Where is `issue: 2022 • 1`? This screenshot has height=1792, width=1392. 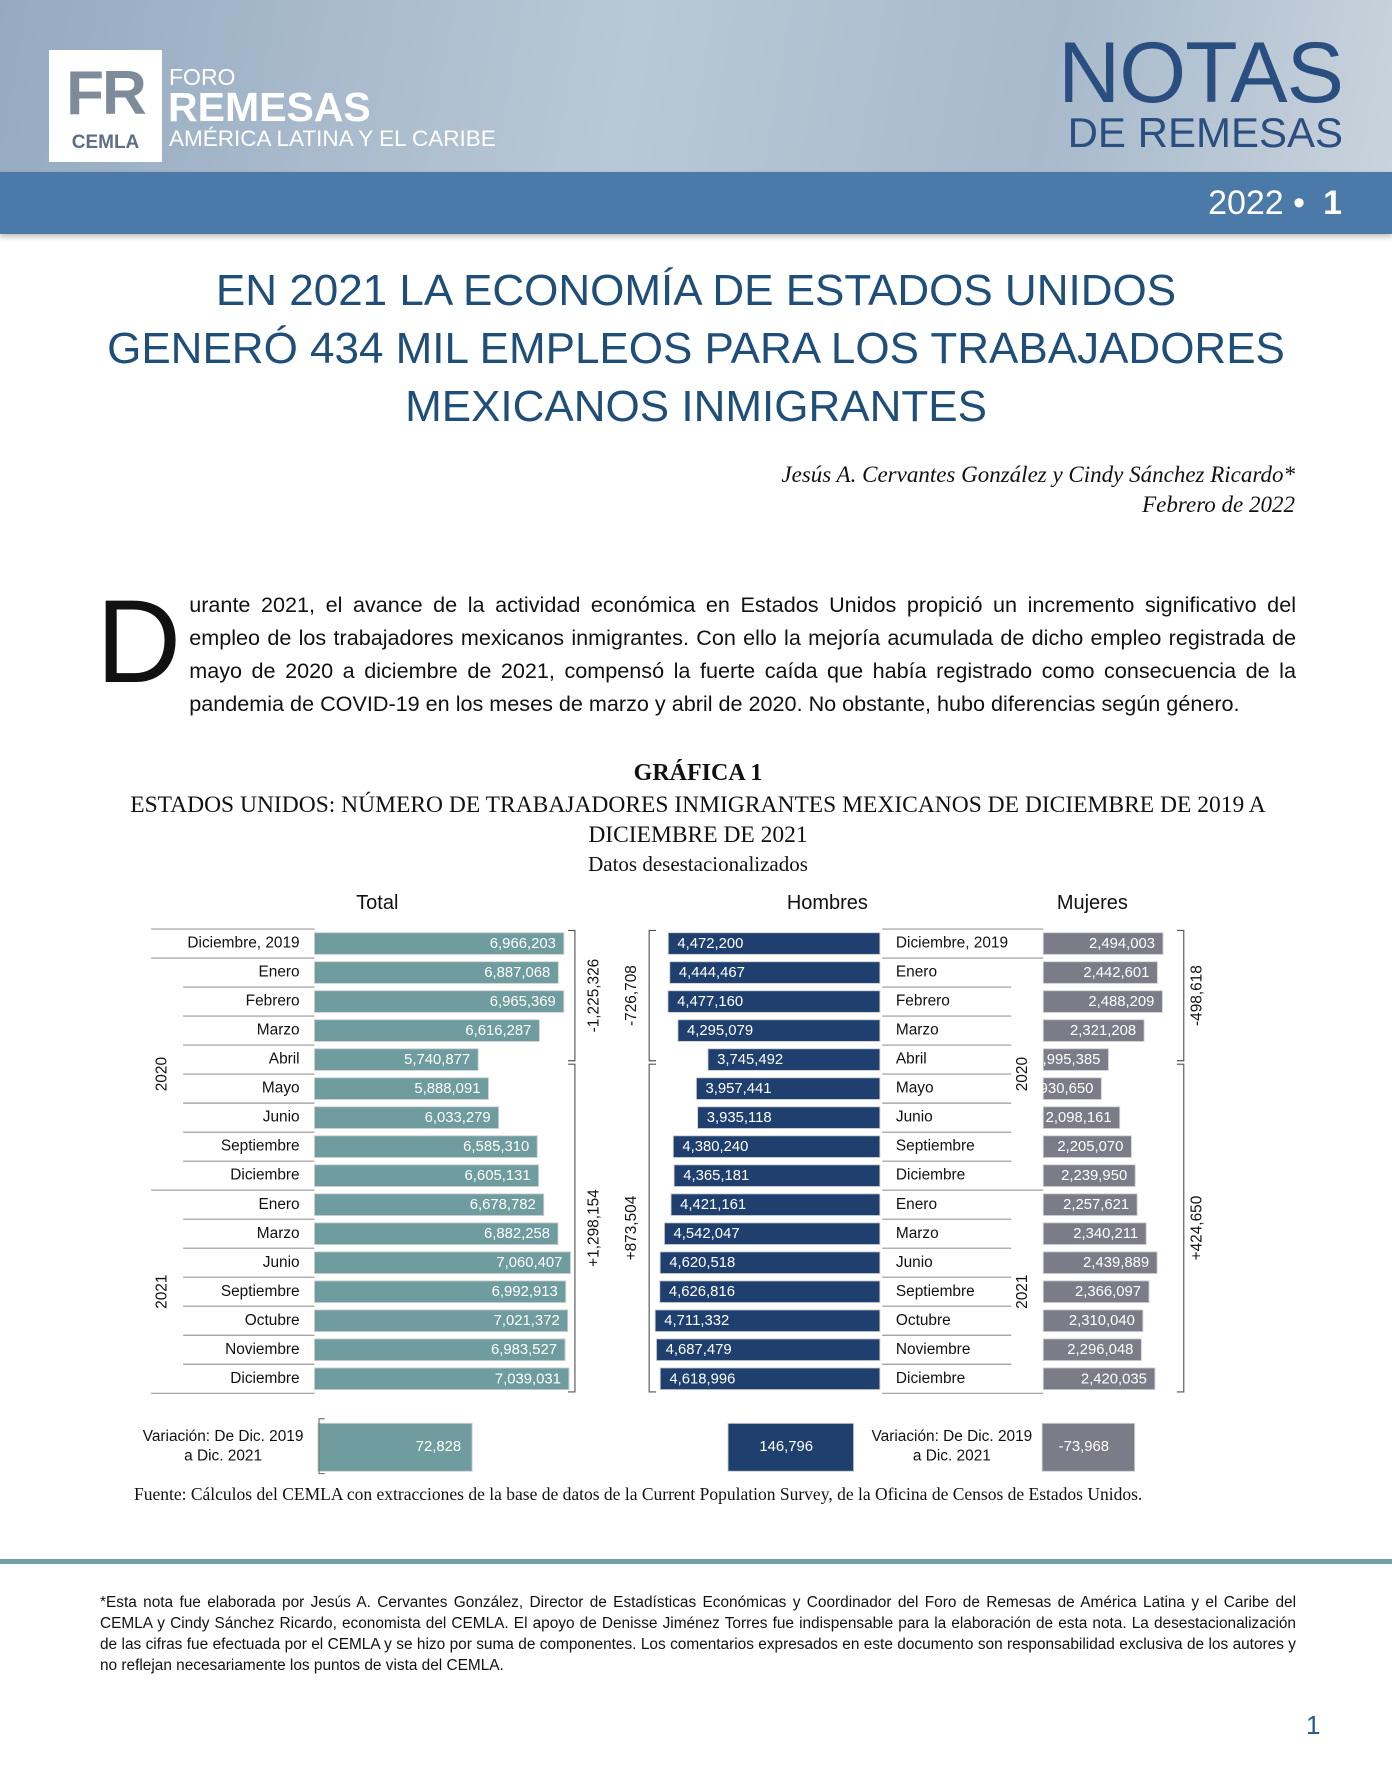
issue: 2022 • 1 is located at coordinates (1275, 203).